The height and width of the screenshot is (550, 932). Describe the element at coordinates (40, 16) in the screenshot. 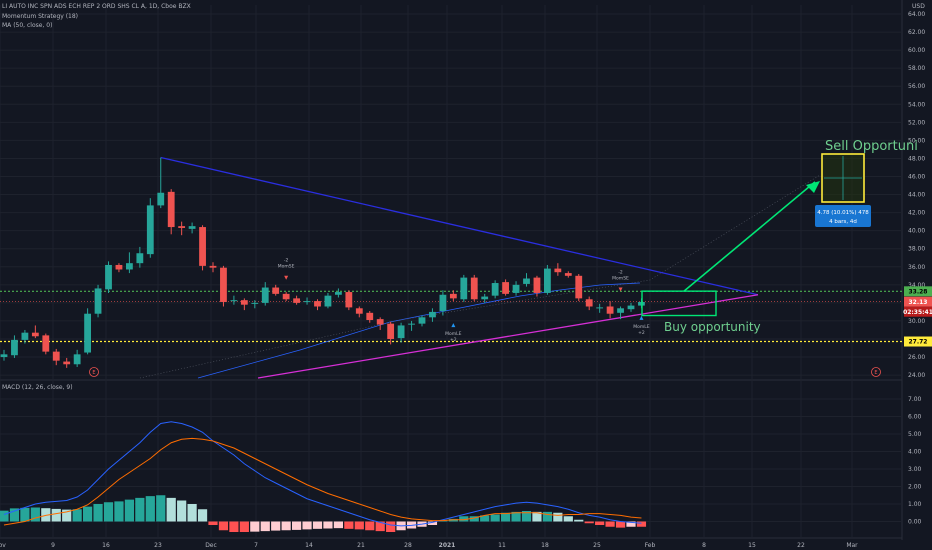

I see `indicator-momentum-label: Momentum Strategy (18)` at that location.